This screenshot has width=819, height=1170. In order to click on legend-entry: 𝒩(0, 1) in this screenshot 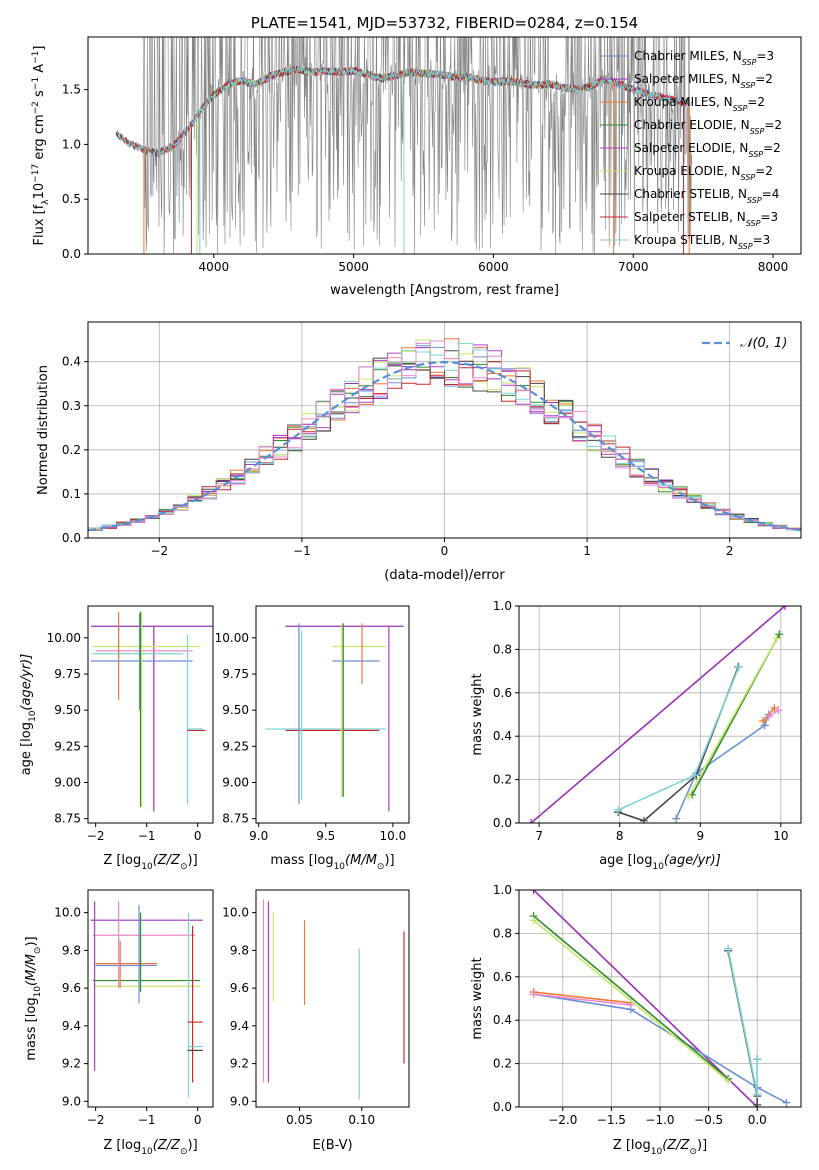, I will do `click(763, 343)`.